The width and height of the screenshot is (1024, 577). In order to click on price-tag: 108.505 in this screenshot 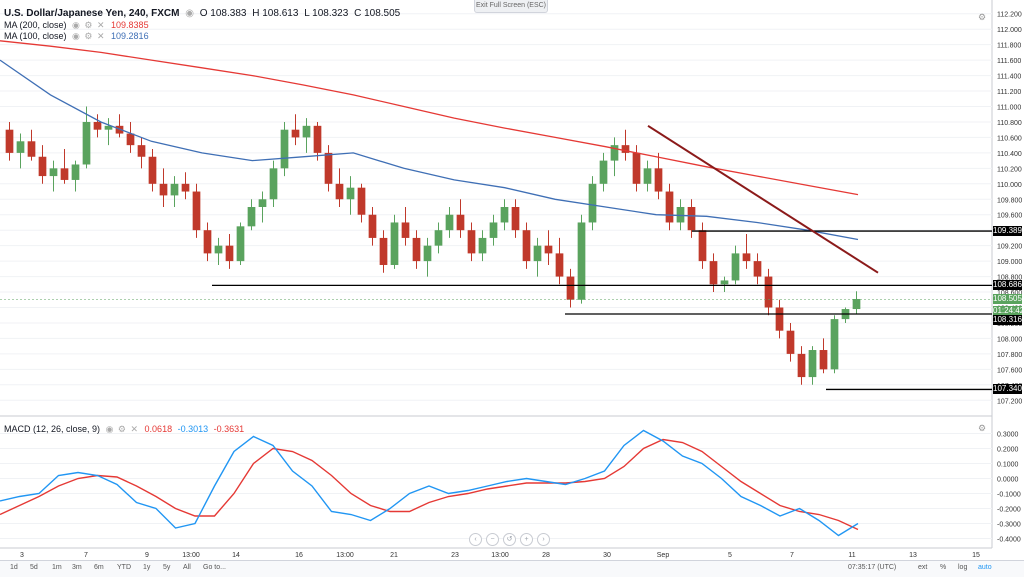, I will do `click(1007, 299)`.